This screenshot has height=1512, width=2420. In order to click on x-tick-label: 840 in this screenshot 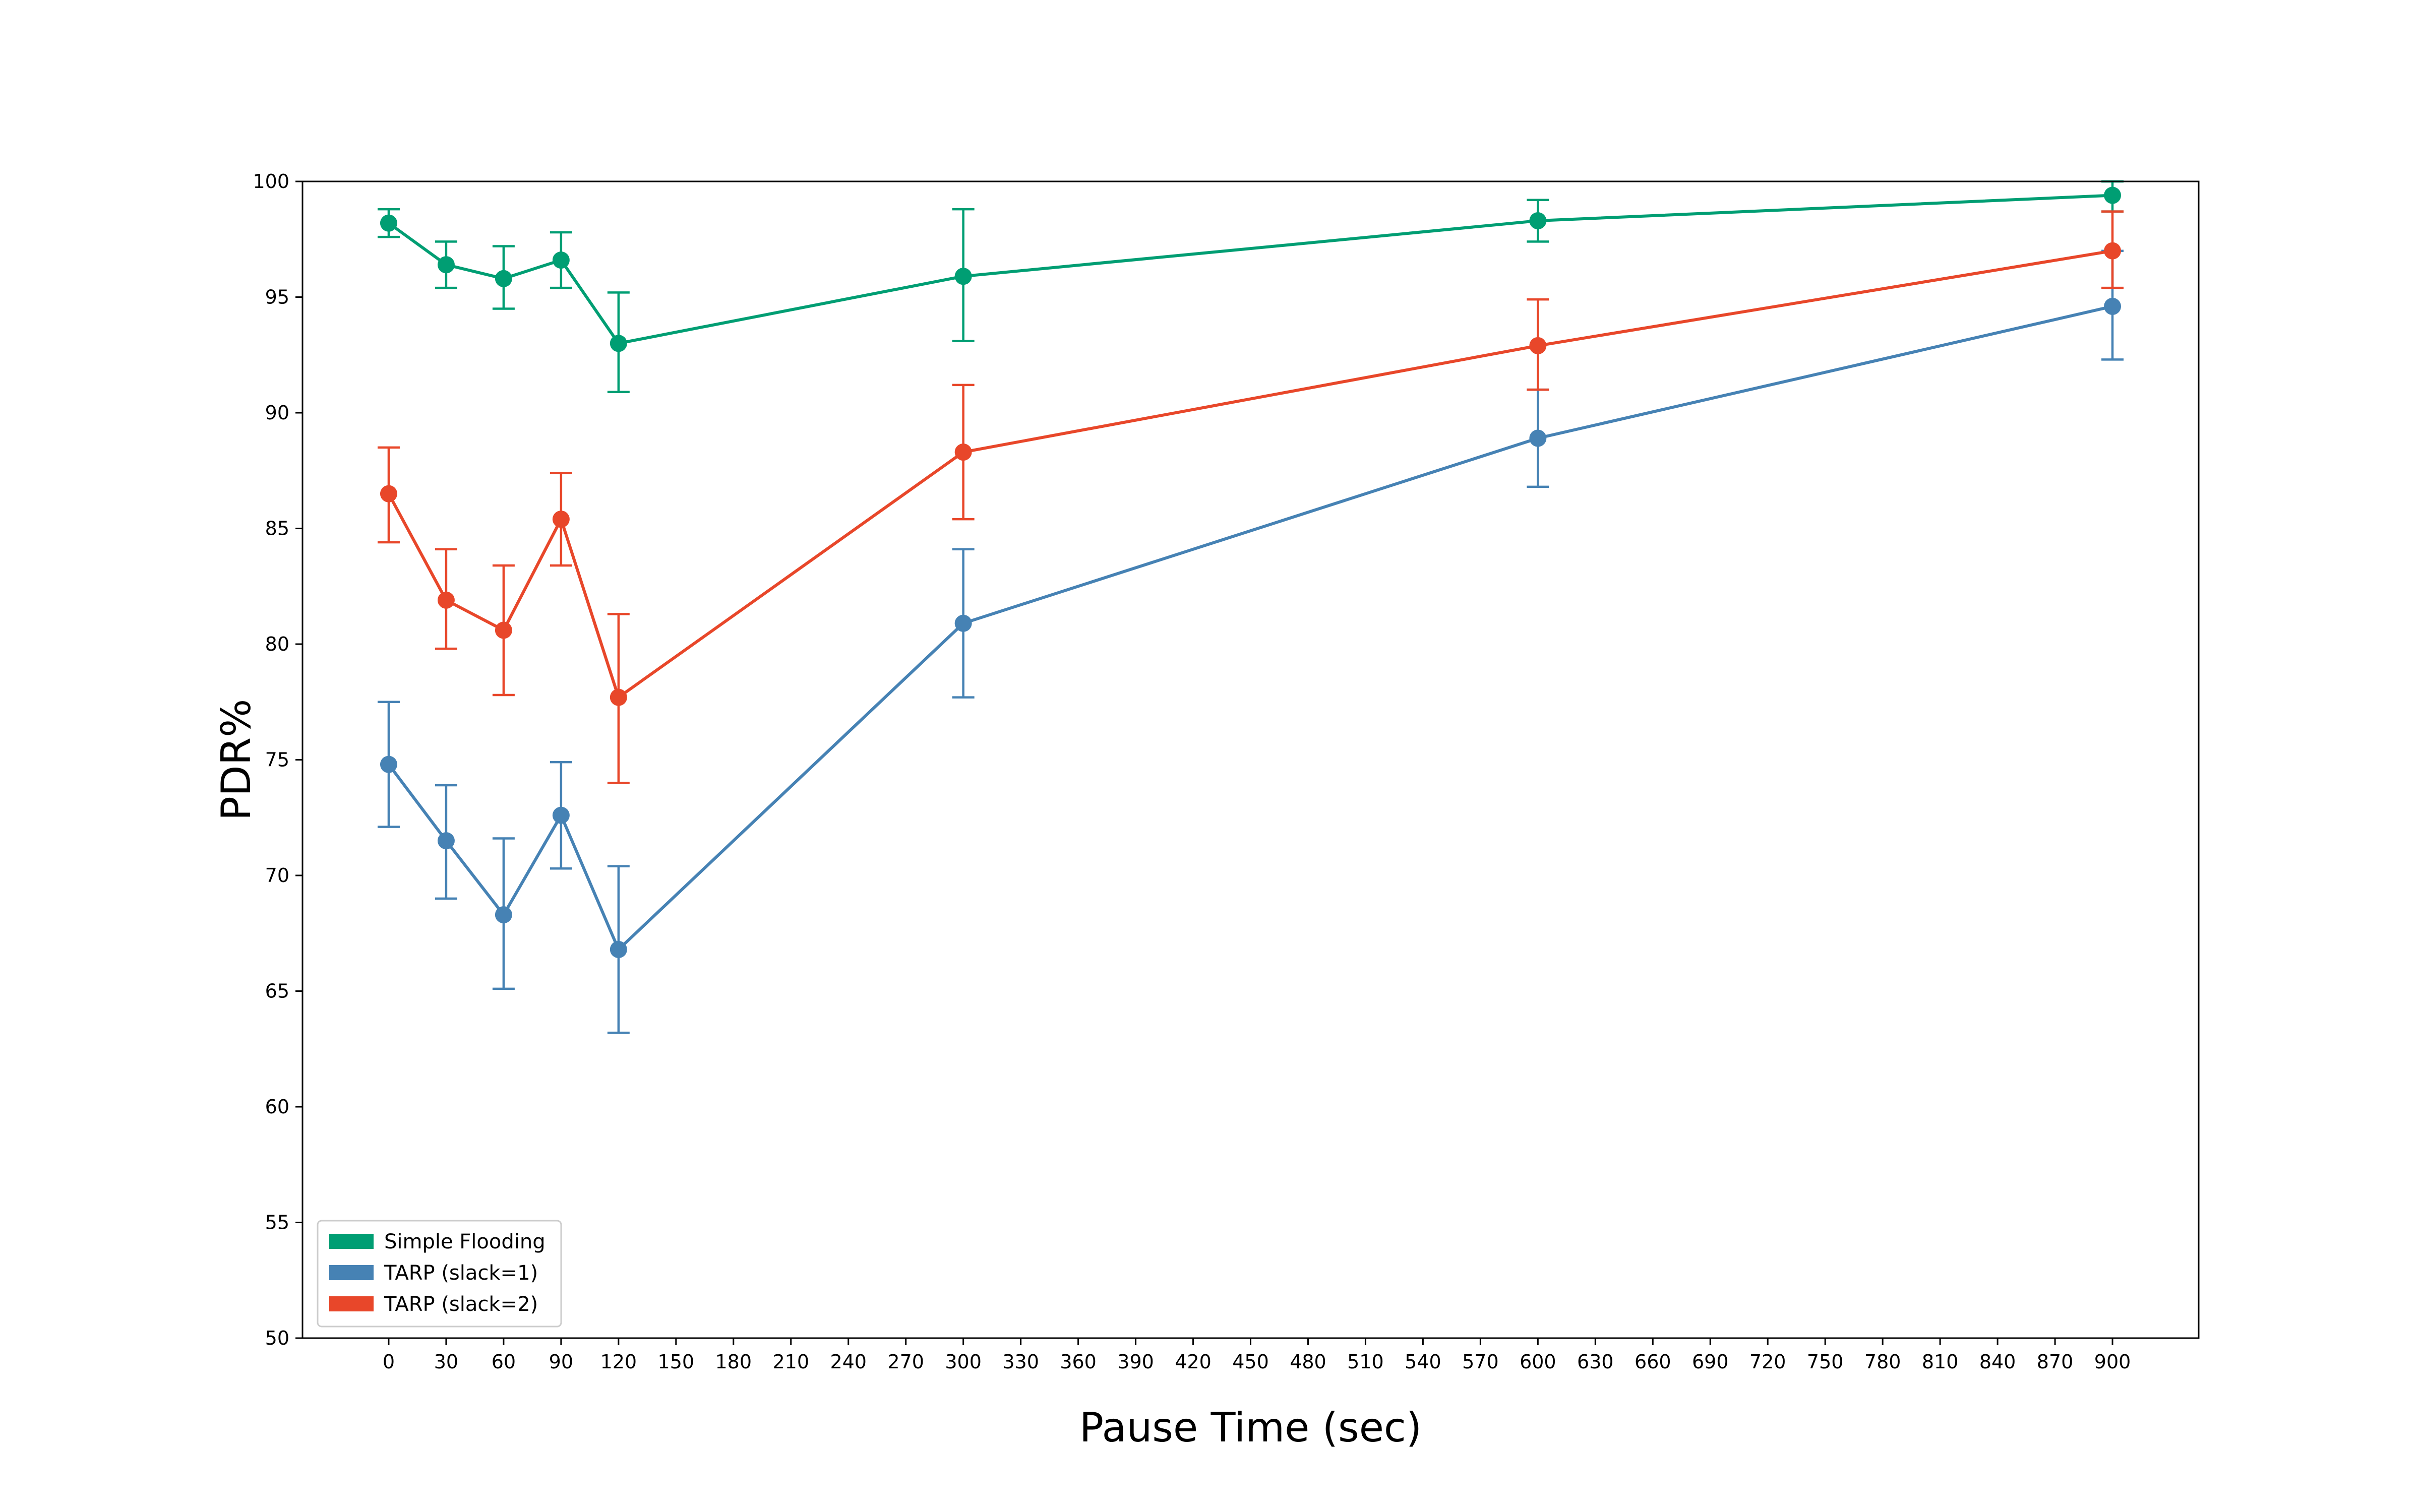, I will do `click(1997, 1362)`.